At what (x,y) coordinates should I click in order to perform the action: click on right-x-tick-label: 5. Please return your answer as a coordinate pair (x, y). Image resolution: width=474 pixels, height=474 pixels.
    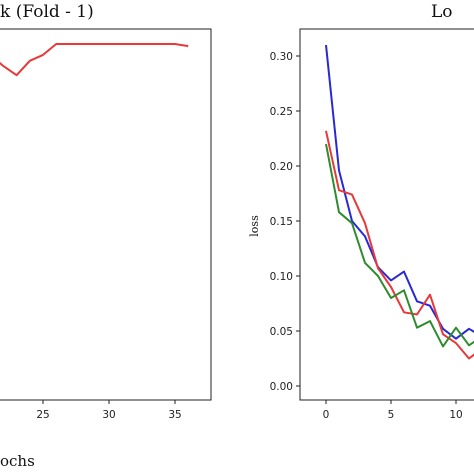
    Looking at the image, I should click on (391, 415).